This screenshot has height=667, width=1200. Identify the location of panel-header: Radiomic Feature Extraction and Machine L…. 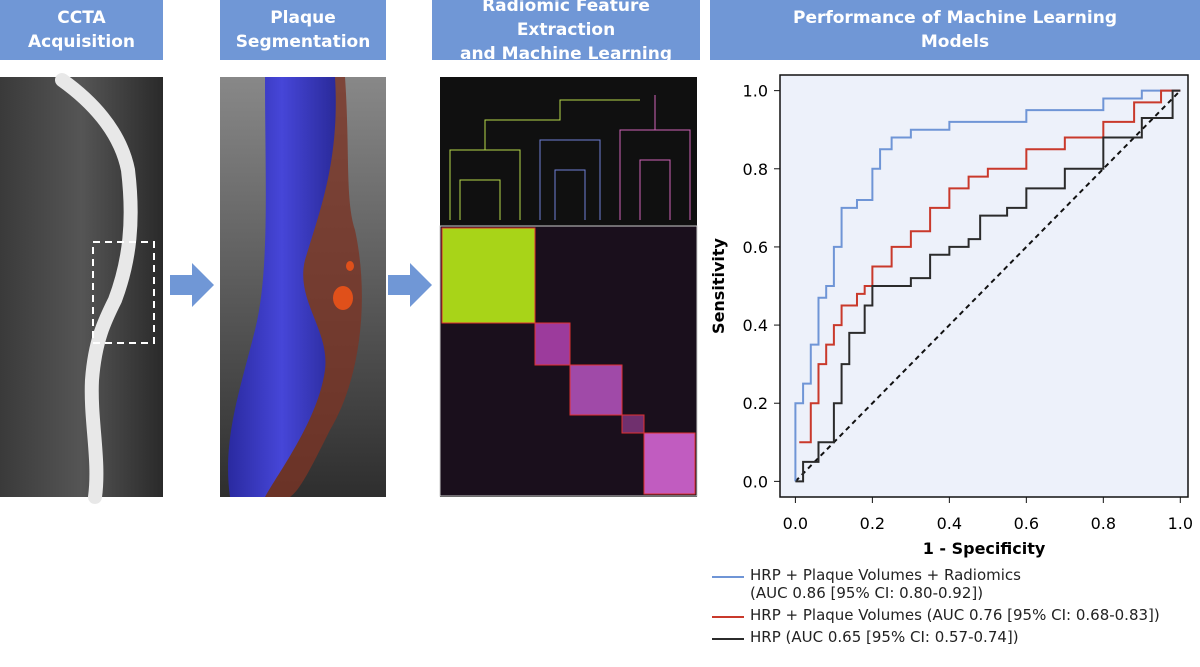
(566, 32).